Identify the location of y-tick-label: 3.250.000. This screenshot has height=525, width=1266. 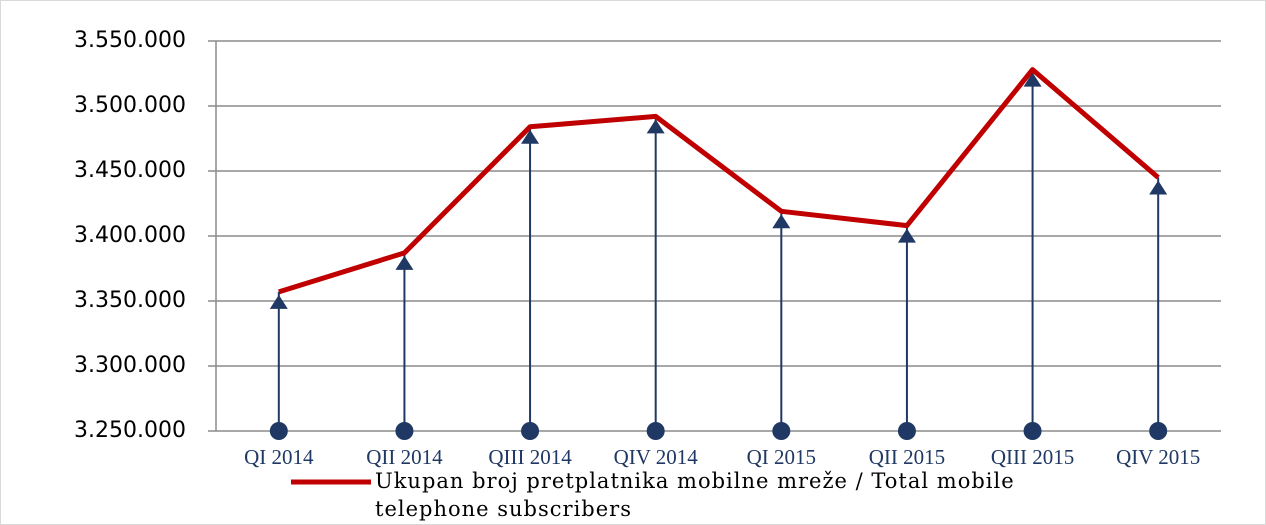
(130, 430).